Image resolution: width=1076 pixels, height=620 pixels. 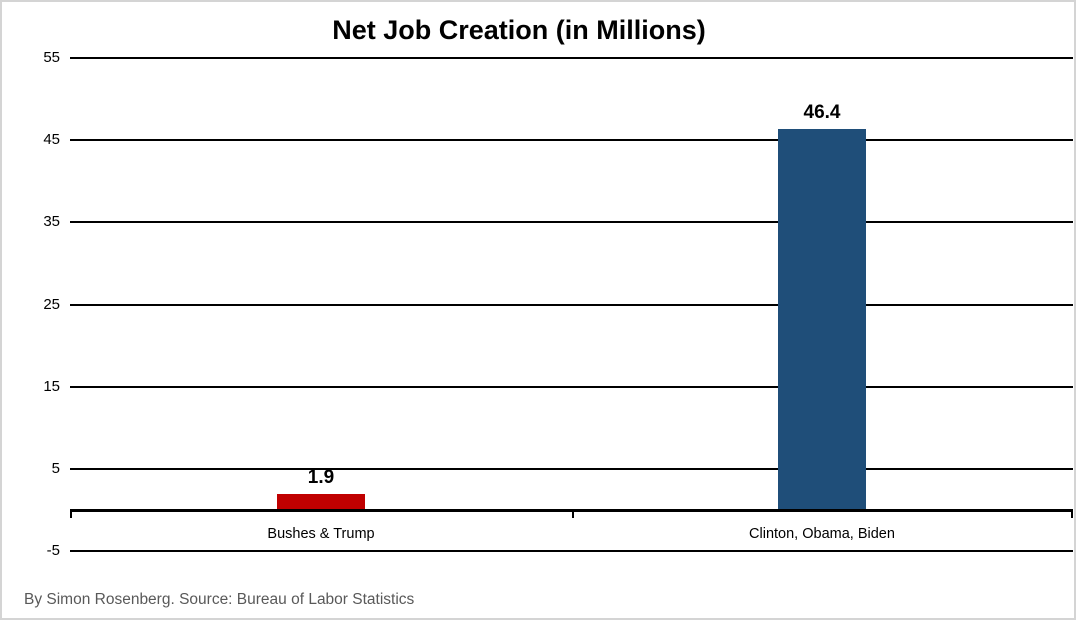 What do you see at coordinates (571, 551) in the screenshot?
I see `gridline-y--5` at bounding box center [571, 551].